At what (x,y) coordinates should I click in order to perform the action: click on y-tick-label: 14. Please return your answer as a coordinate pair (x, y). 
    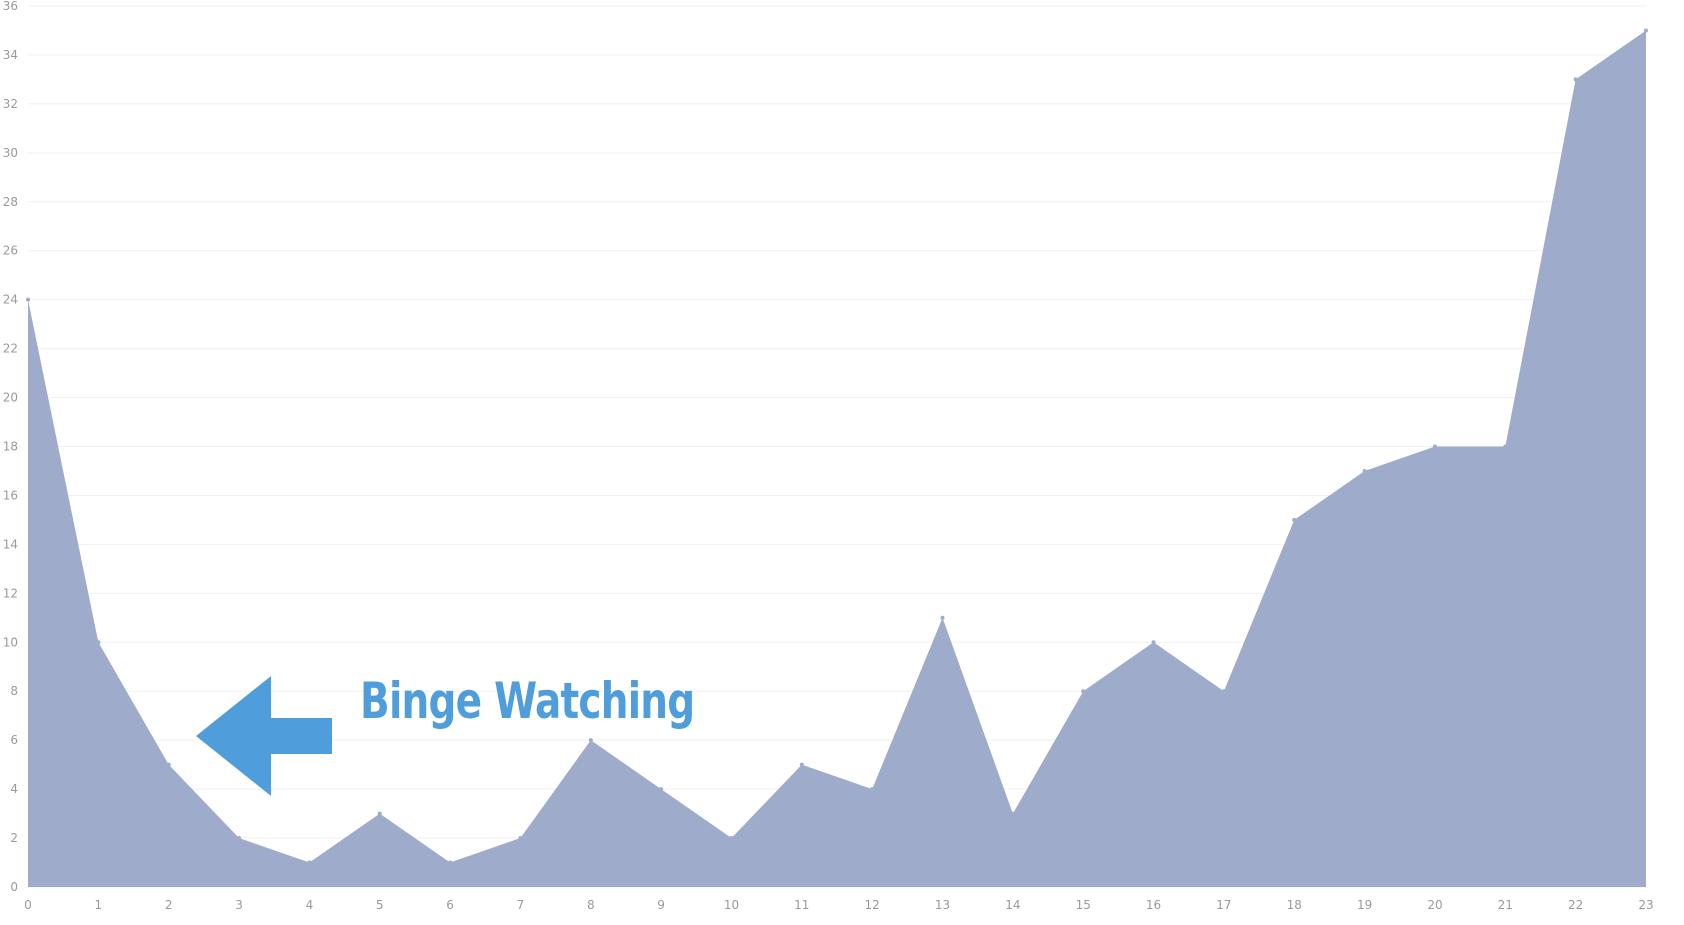
    Looking at the image, I should click on (10, 544).